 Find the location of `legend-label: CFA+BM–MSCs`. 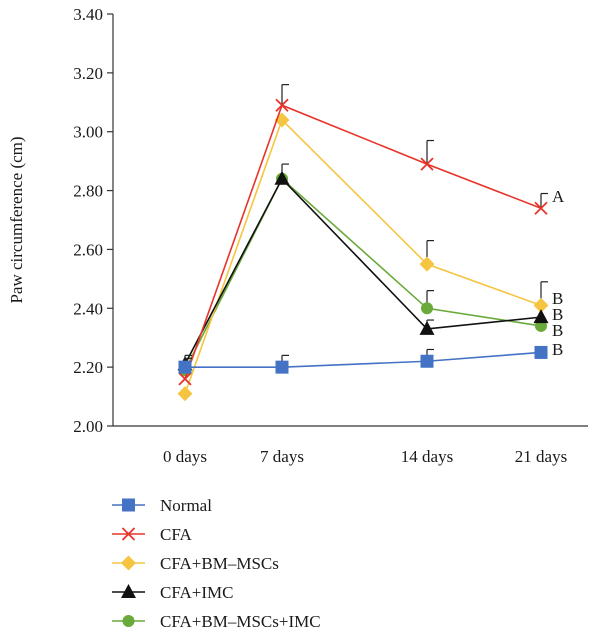

legend-label: CFA+BM–MSCs is located at coordinates (219, 563).